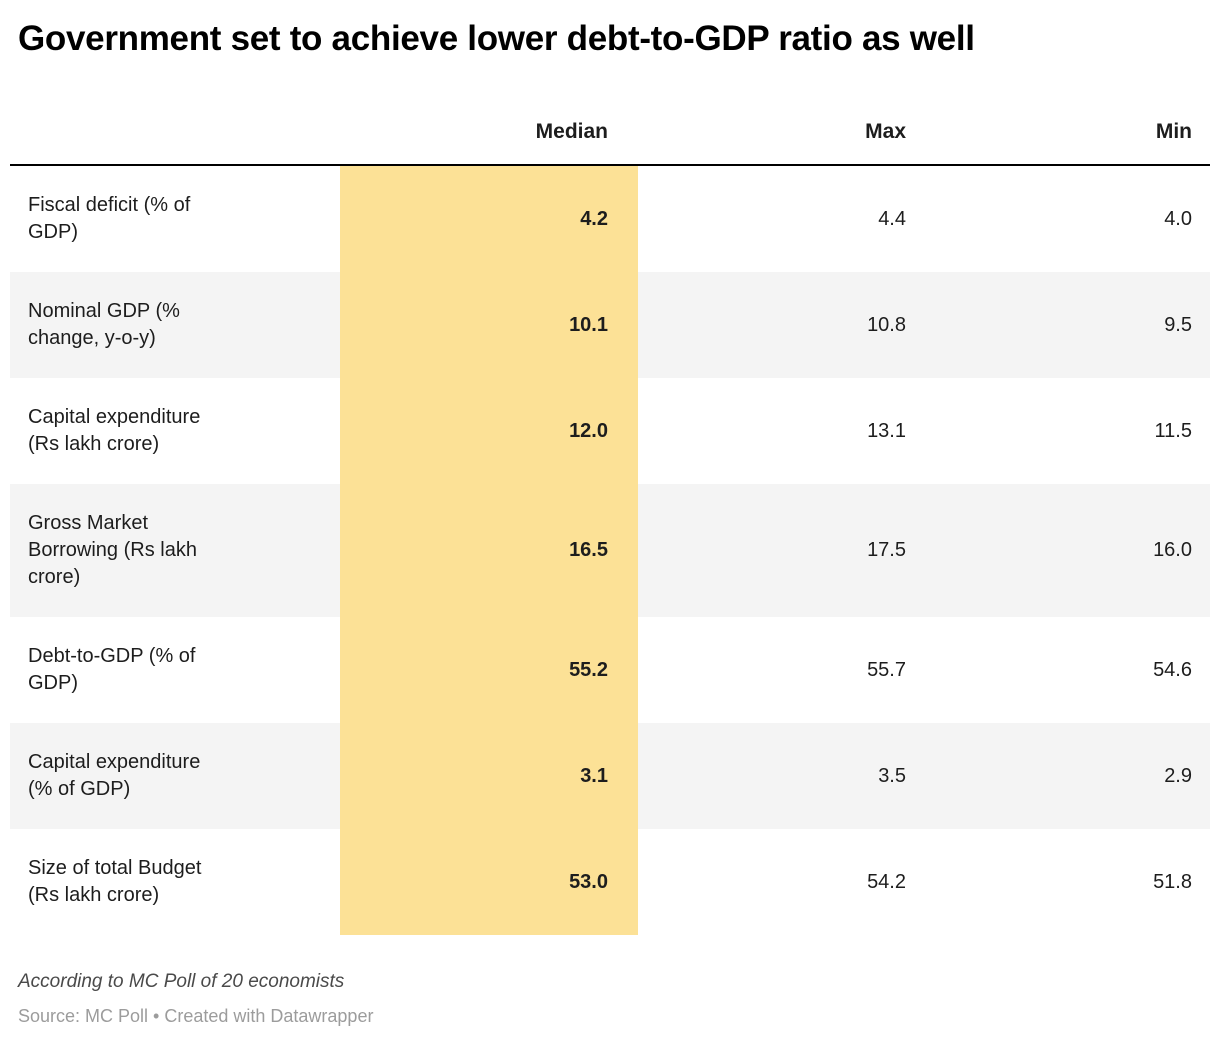 This screenshot has height=1058, width=1220. I want to click on table-header-row: Median Max Min, so click(610, 133).